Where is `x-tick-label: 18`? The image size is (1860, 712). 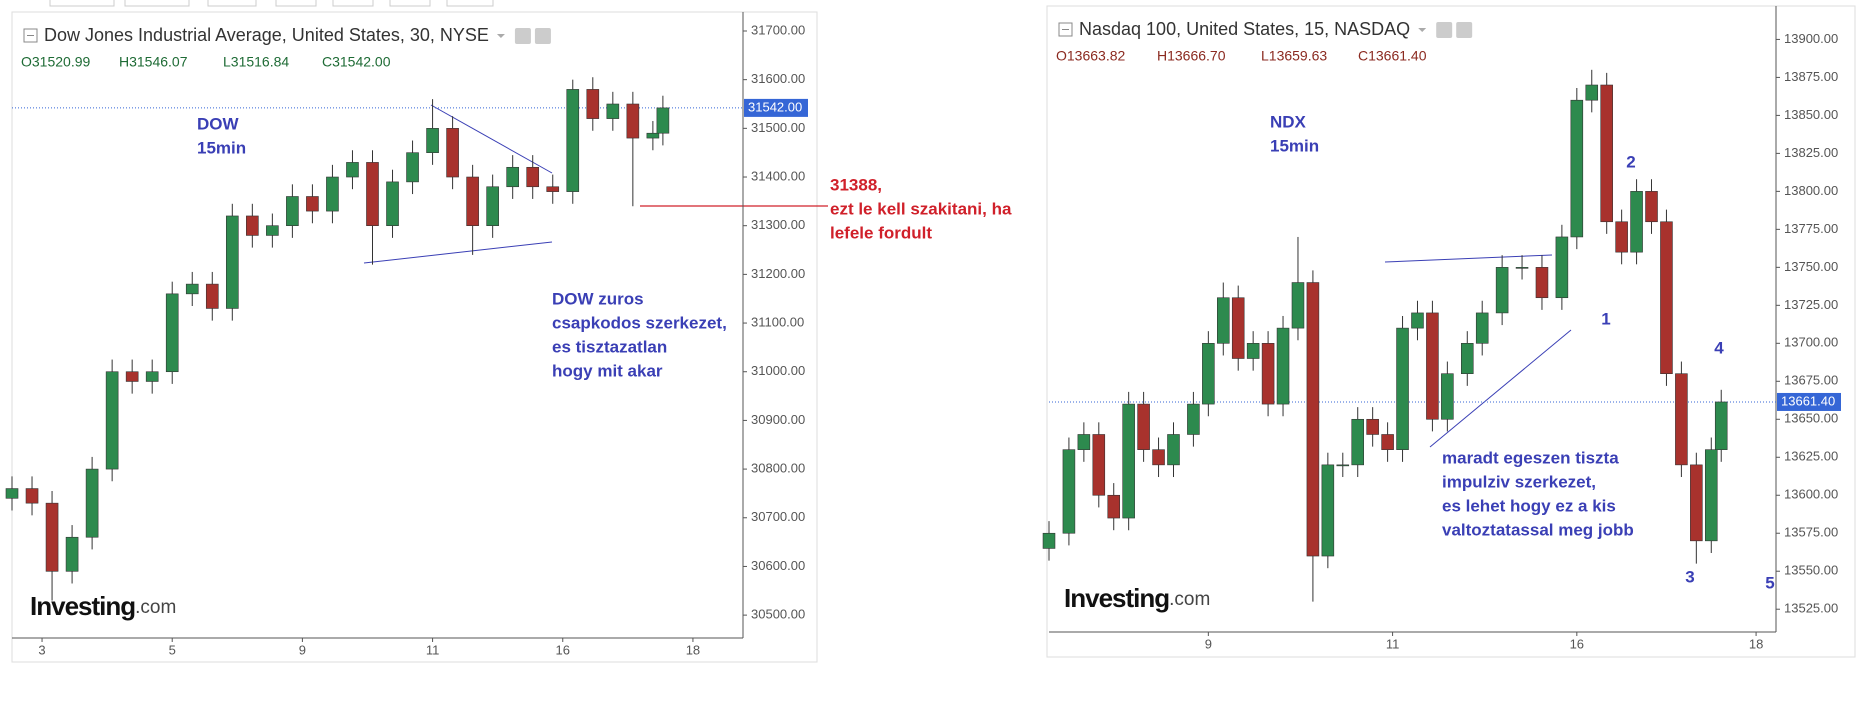
x-tick-label: 18 is located at coordinates (1756, 643).